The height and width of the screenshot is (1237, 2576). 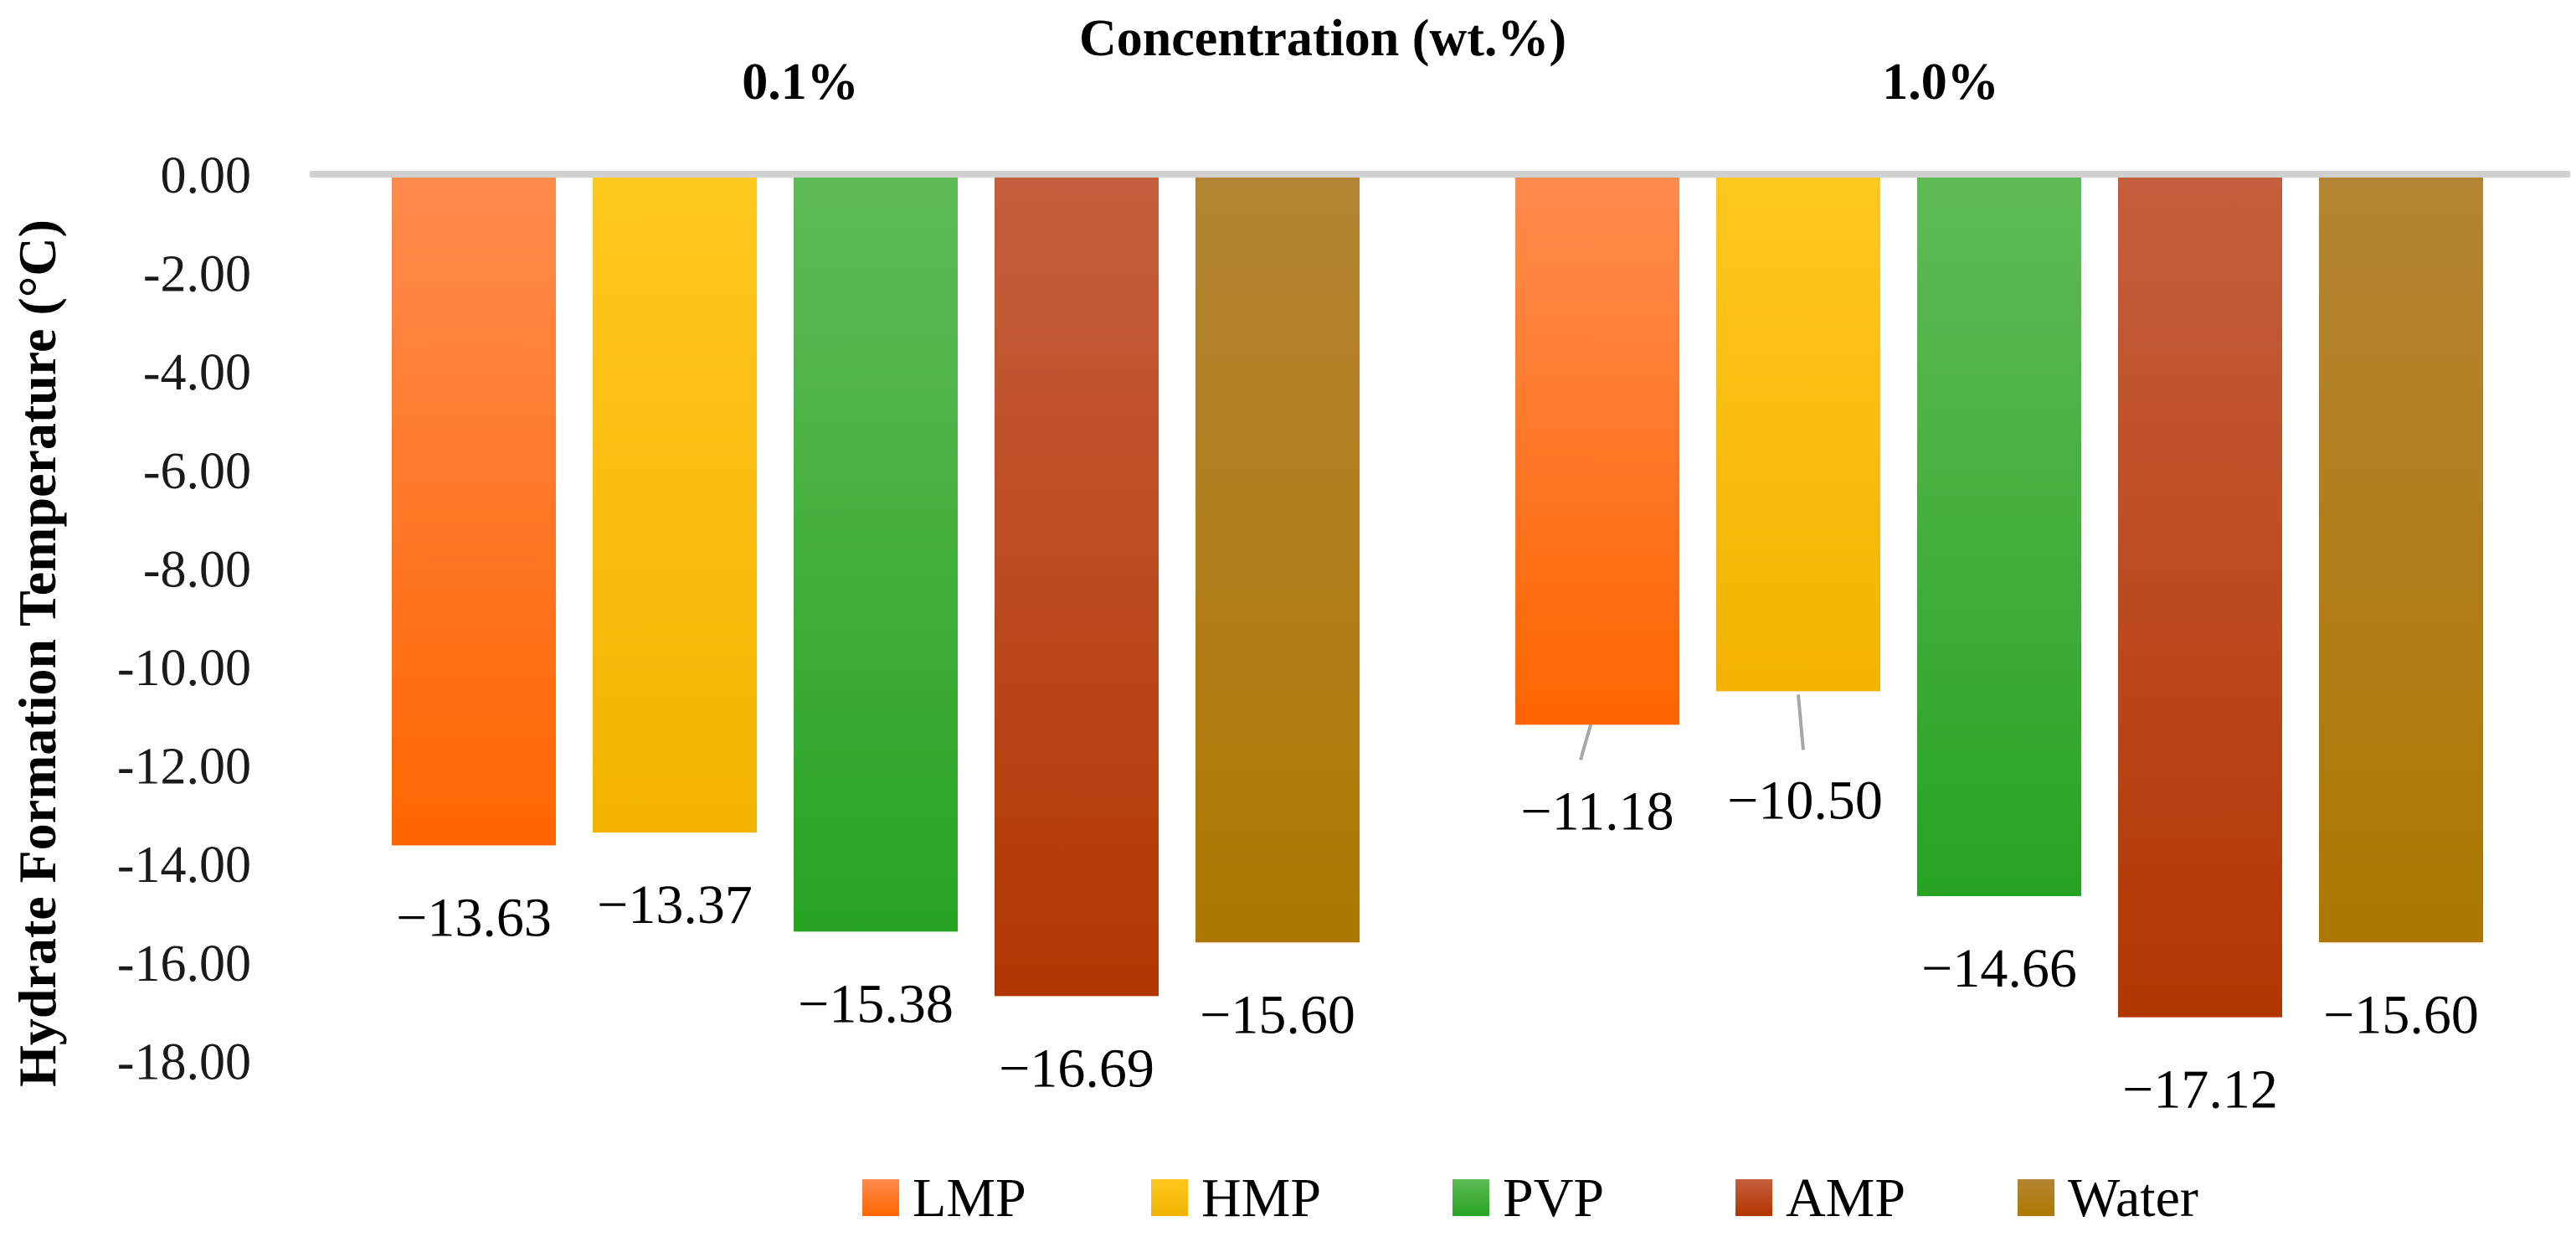 I want to click on data-label: −17.12, so click(x=2200, y=1090).